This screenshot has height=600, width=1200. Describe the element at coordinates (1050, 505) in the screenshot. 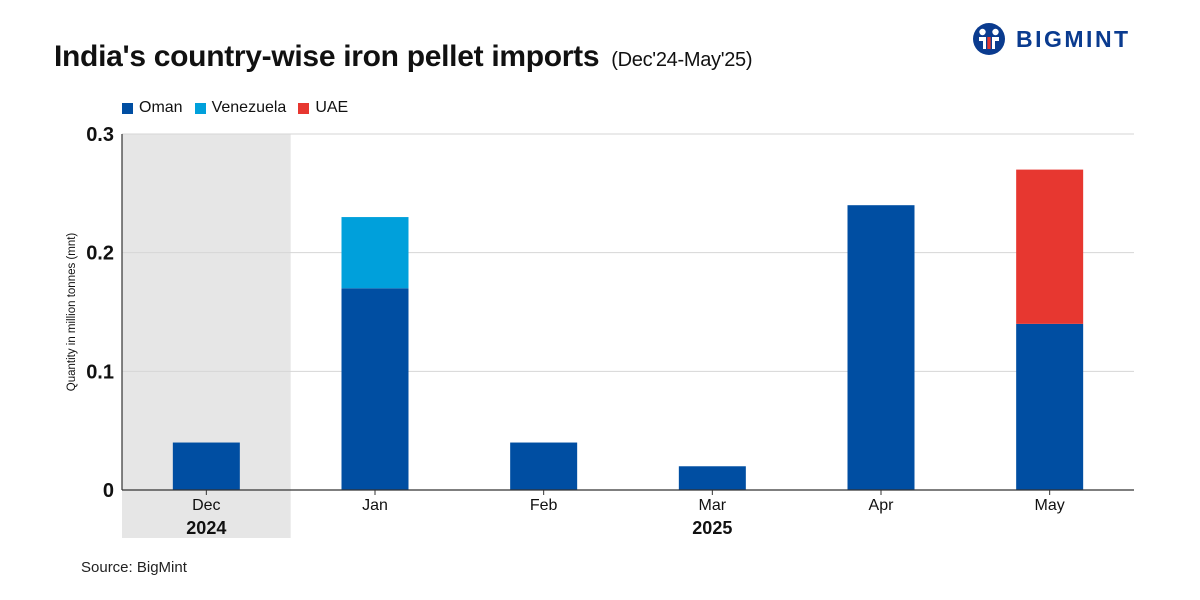

I see `x-tick-label-may: May` at that location.